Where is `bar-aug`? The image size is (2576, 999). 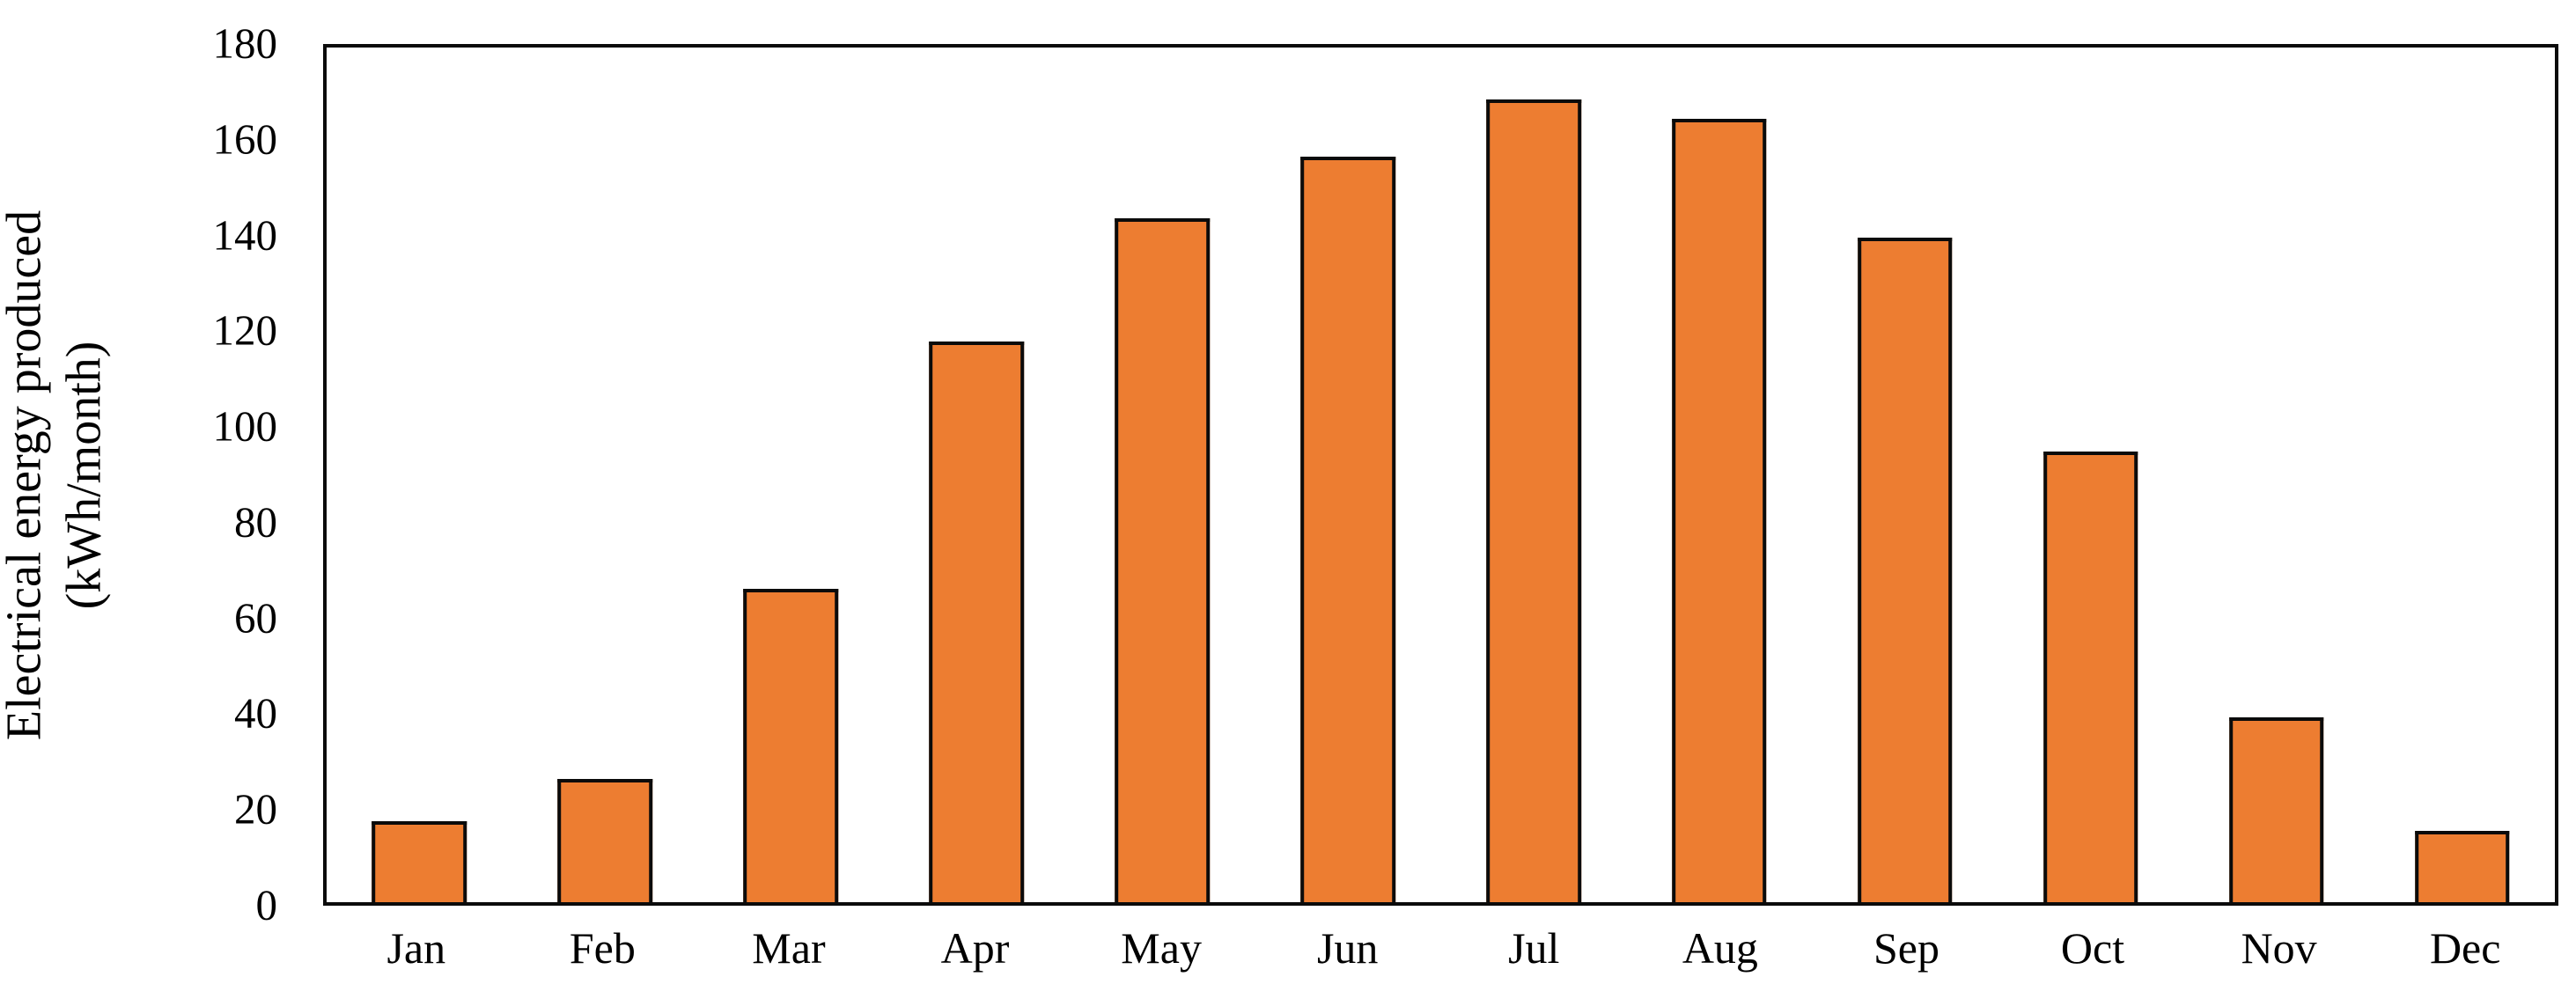 bar-aug is located at coordinates (1720, 510).